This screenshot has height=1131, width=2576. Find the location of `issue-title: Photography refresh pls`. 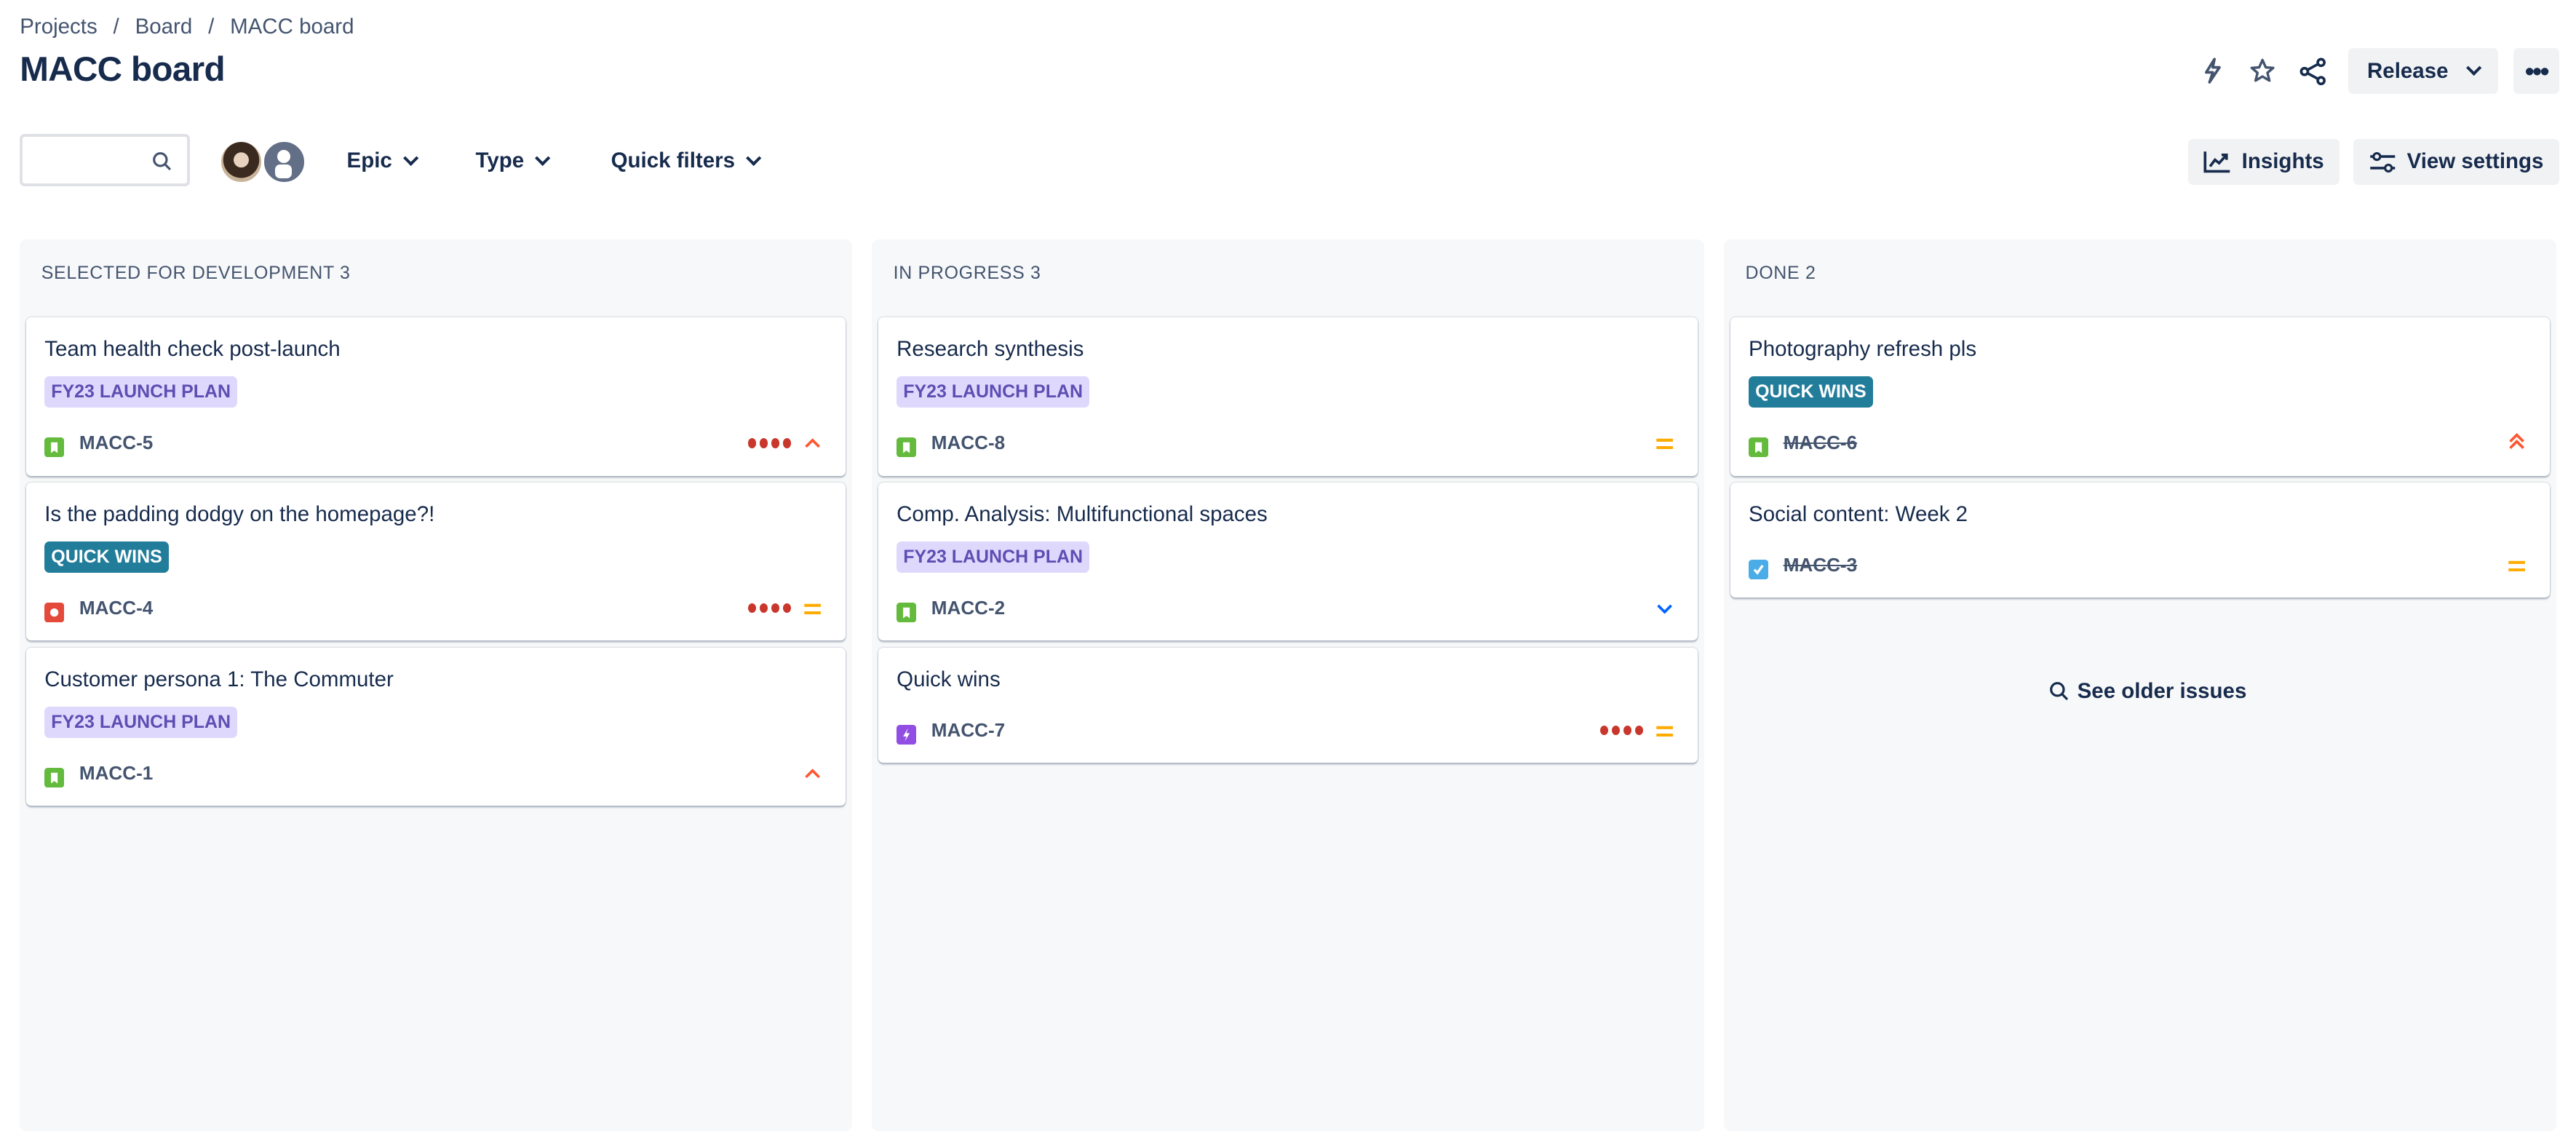

issue-title: Photography refresh pls is located at coordinates (1863, 348).